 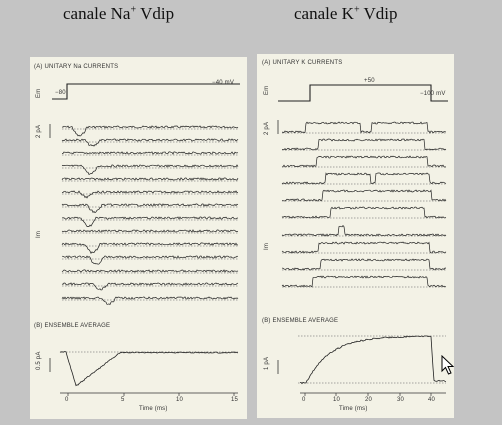 I want to click on na-tick-15: 15, so click(x=235, y=400).